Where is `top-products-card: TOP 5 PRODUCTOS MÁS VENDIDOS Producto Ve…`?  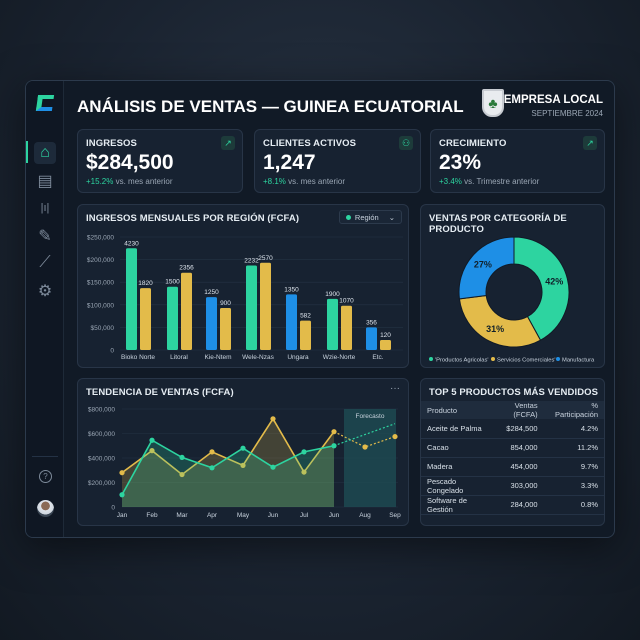 top-products-card: TOP 5 PRODUCTOS MÁS VENDIDOS Producto Ve… is located at coordinates (512, 452).